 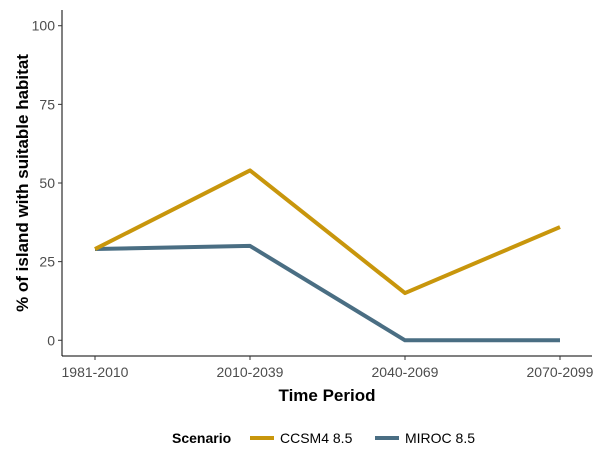 I want to click on x-tick-label: 2040-2069, so click(x=405, y=372).